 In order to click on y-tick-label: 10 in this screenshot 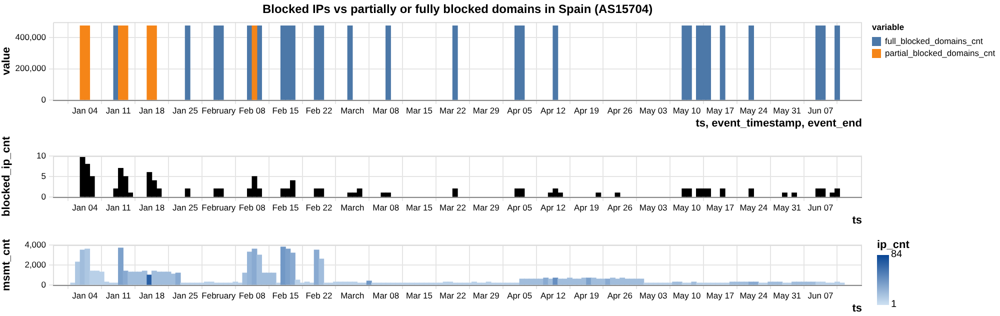, I will do `click(41, 155)`.